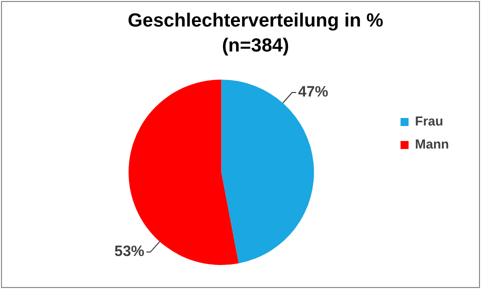  Describe the element at coordinates (313, 92) in the screenshot. I see `data-label: 47%` at that location.